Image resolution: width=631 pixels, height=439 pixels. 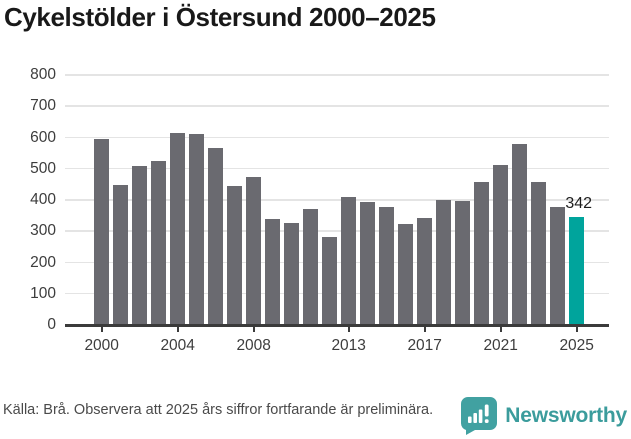 I want to click on bar-2013, so click(x=348, y=260).